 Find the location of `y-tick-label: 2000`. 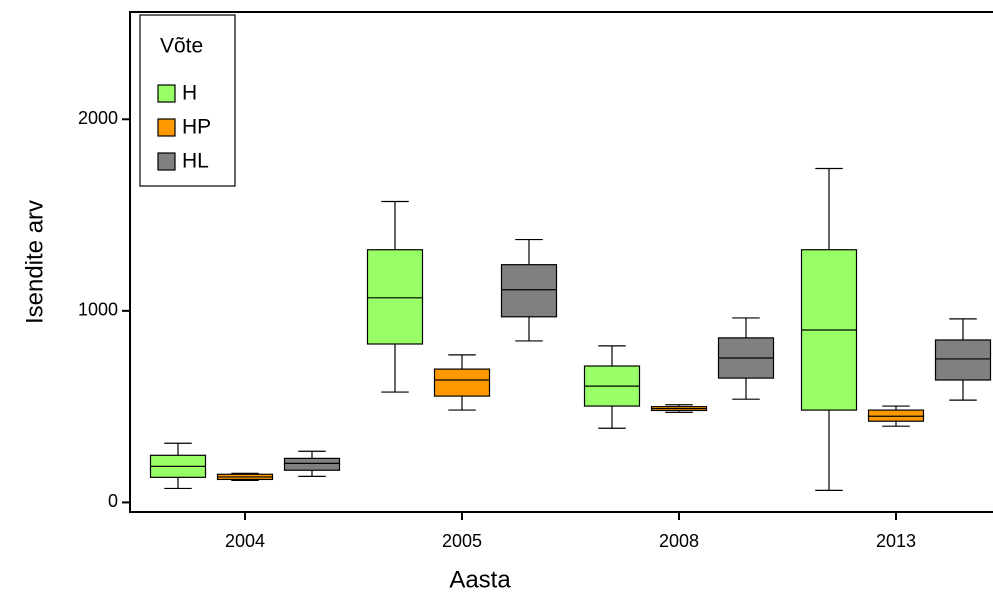

y-tick-label: 2000 is located at coordinates (98, 118).